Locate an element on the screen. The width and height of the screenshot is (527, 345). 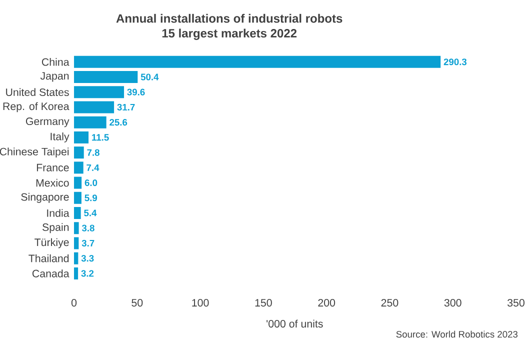
x-tick-label: 350 is located at coordinates (515, 303).